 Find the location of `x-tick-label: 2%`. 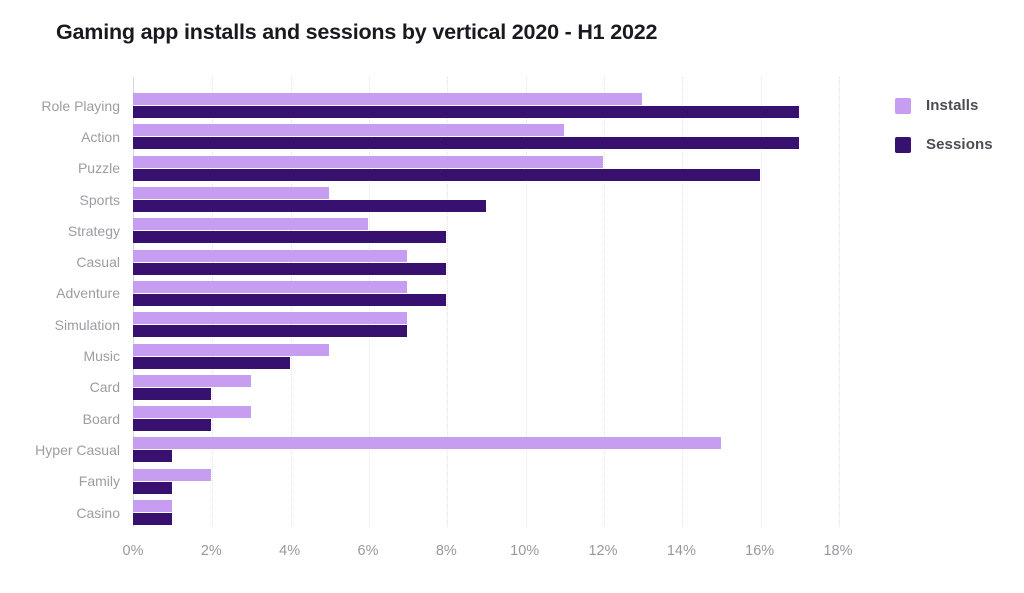

x-tick-label: 2% is located at coordinates (211, 551).